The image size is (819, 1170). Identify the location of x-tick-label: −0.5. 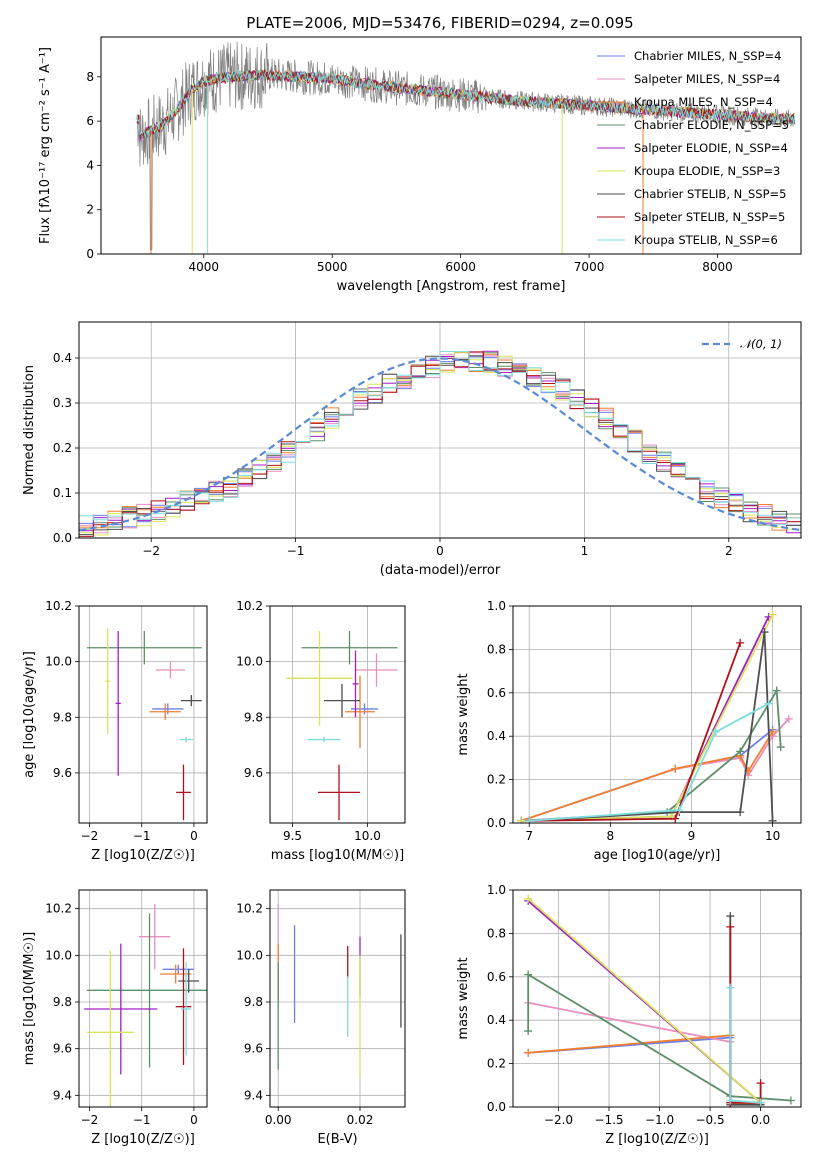
(709, 1120).